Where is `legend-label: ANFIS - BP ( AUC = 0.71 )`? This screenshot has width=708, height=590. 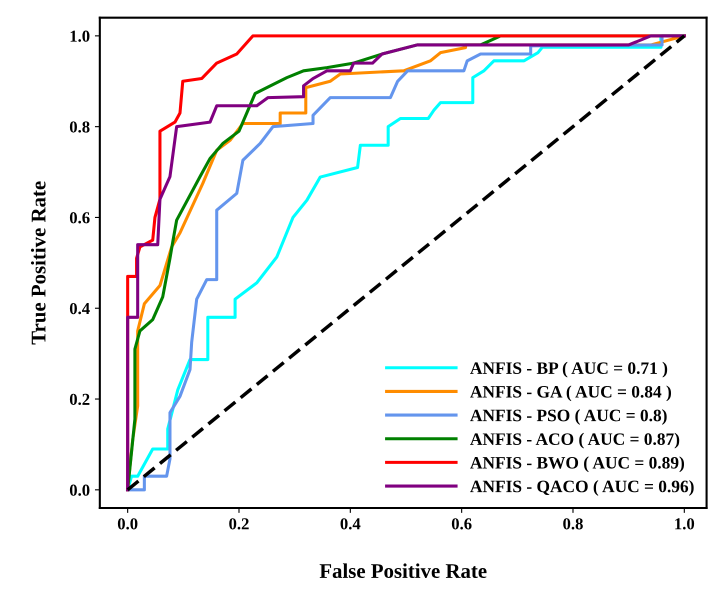 legend-label: ANFIS - BP ( AUC = 0.71 ) is located at coordinates (569, 370).